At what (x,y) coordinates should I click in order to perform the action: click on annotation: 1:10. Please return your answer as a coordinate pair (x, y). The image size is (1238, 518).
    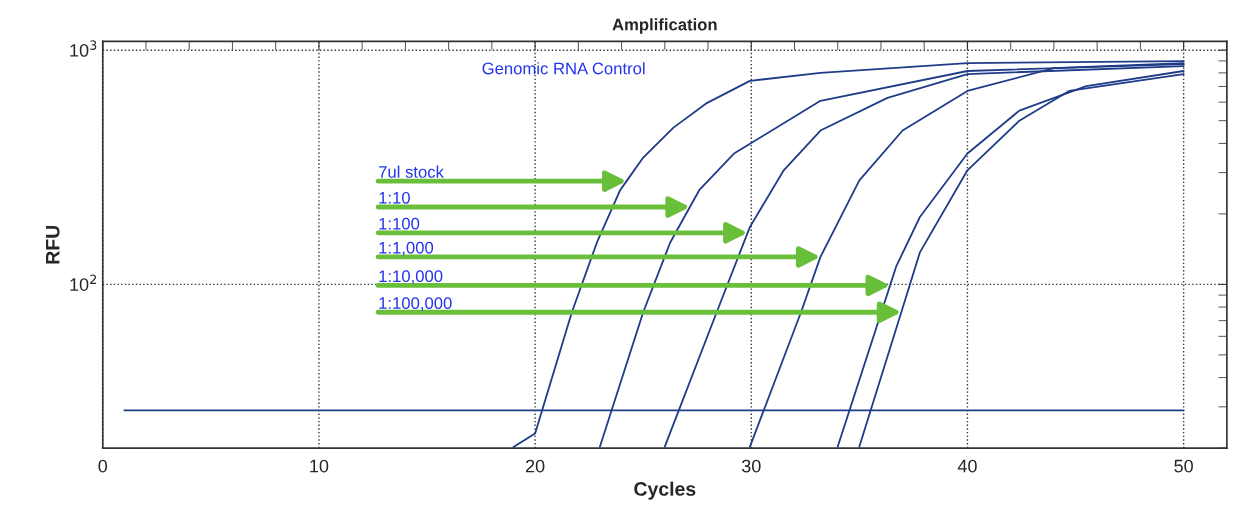
    Looking at the image, I should click on (394, 197).